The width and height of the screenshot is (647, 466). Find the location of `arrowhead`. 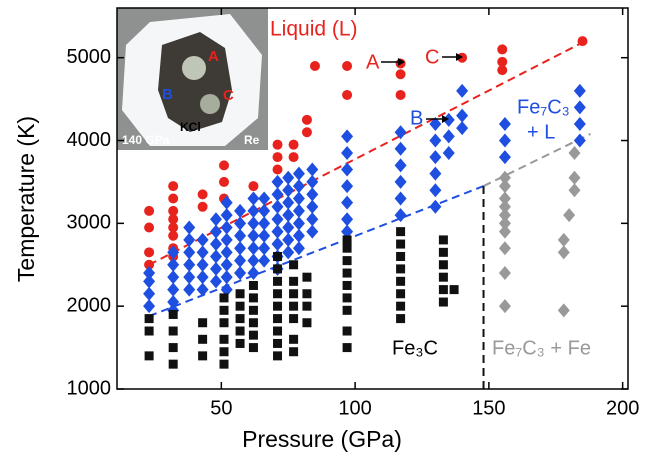

arrowhead is located at coordinates (401, 62).